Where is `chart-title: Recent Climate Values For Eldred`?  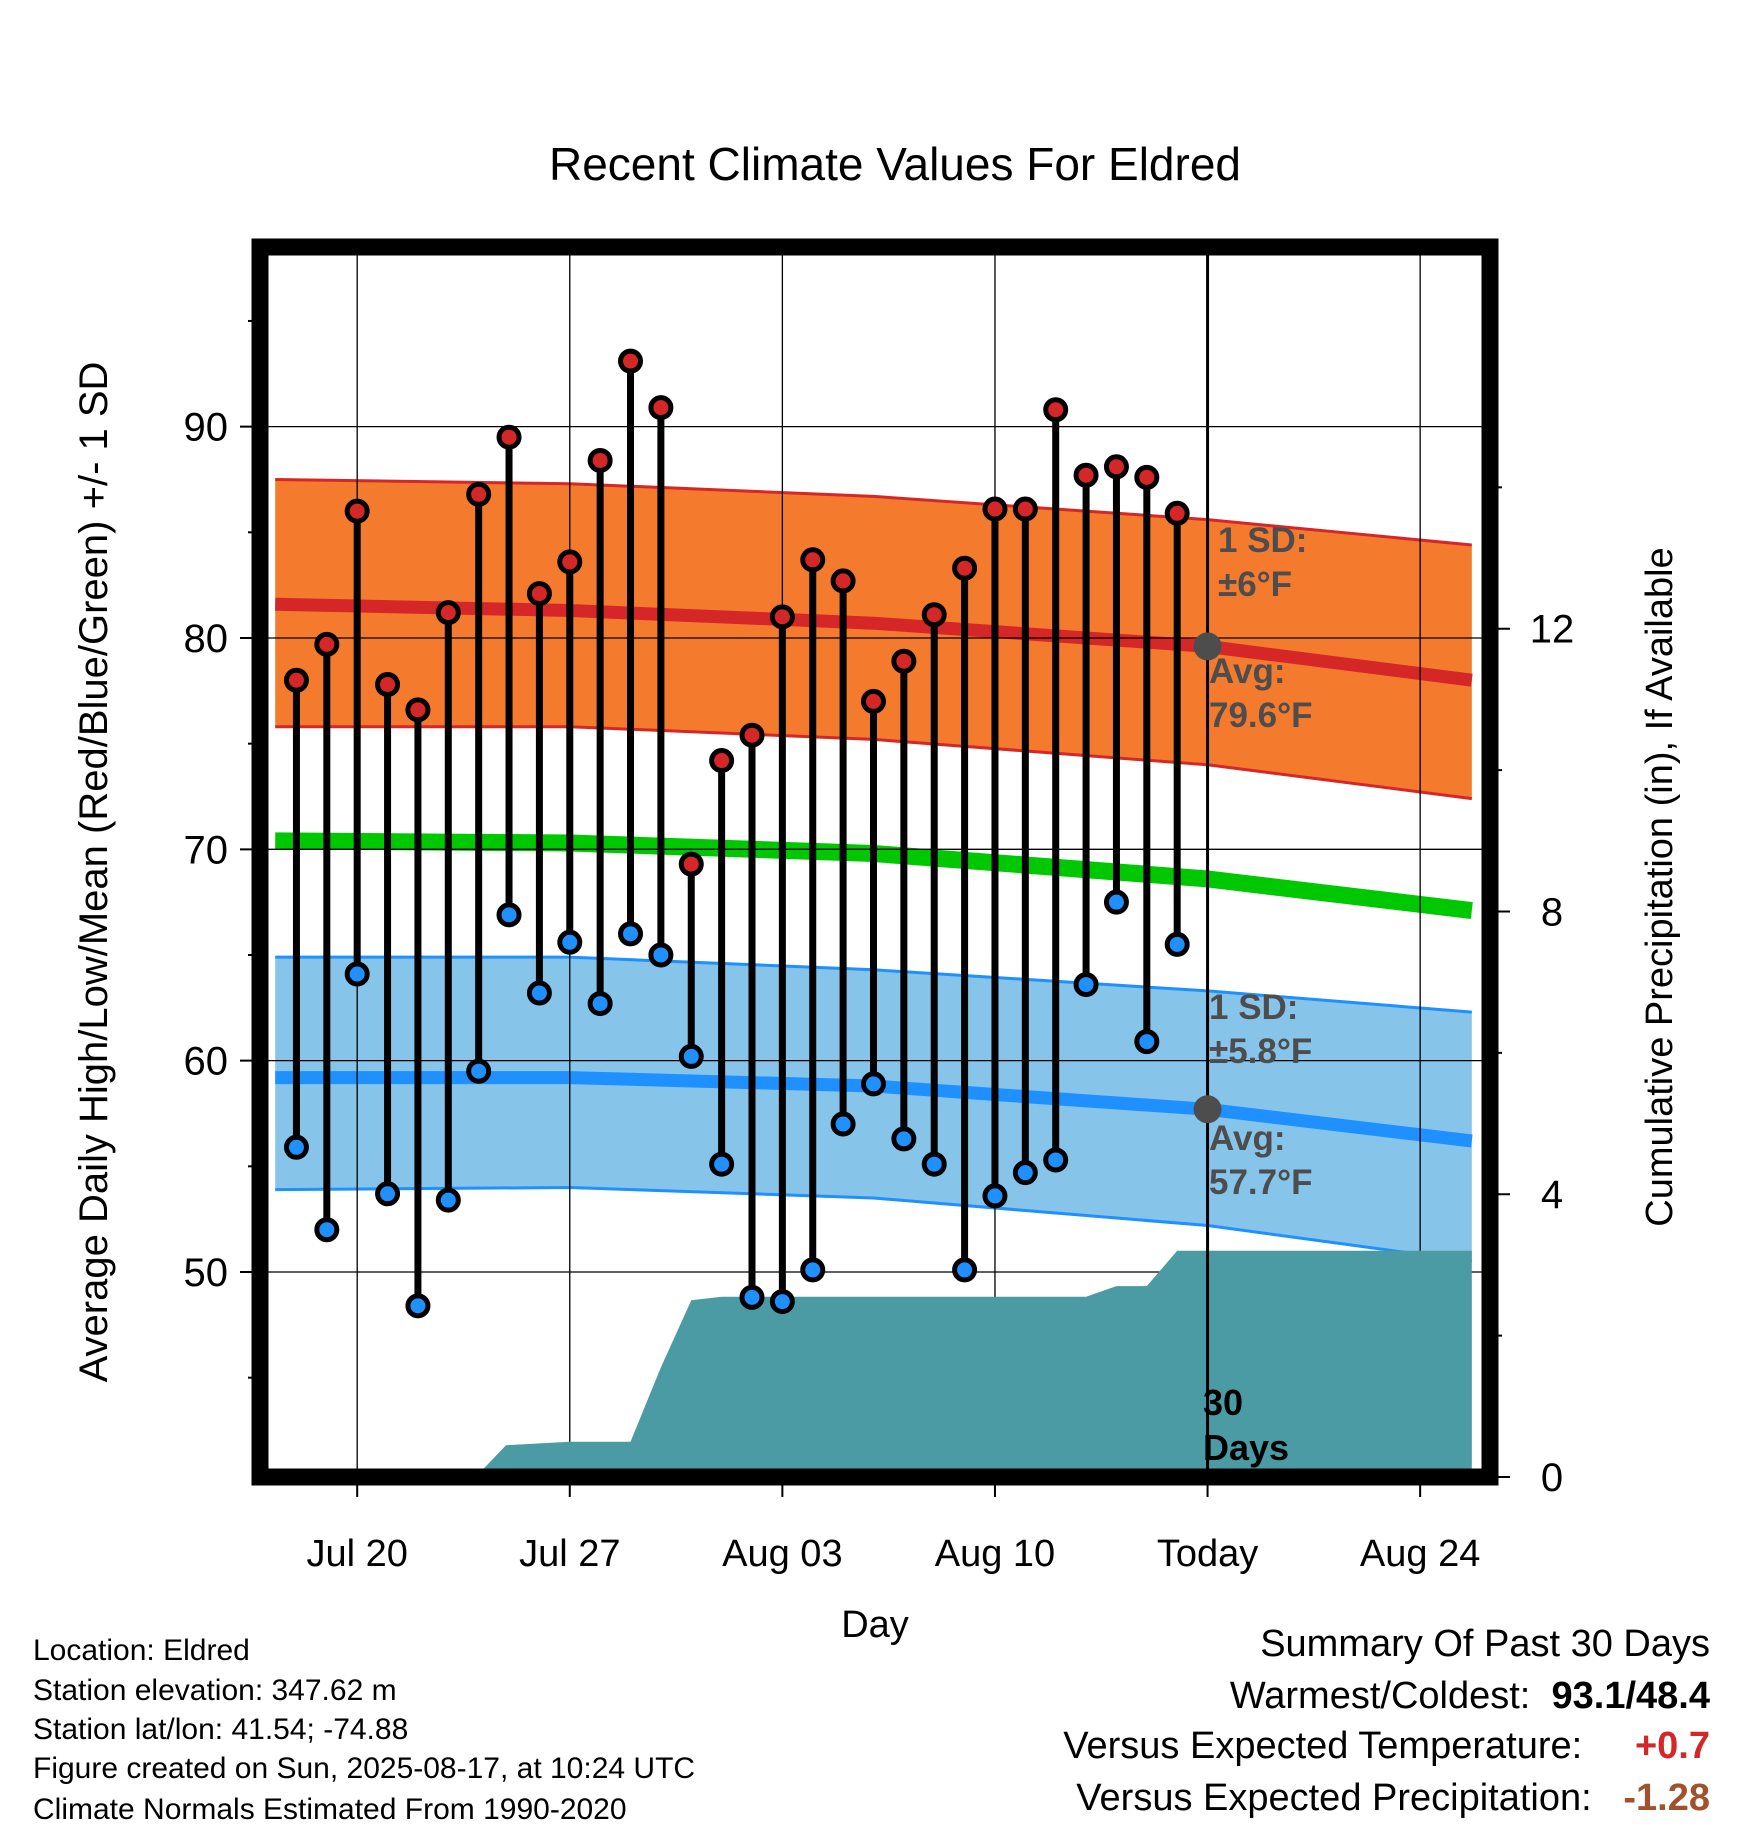
chart-title: Recent Climate Values For Eldred is located at coordinates (895, 164).